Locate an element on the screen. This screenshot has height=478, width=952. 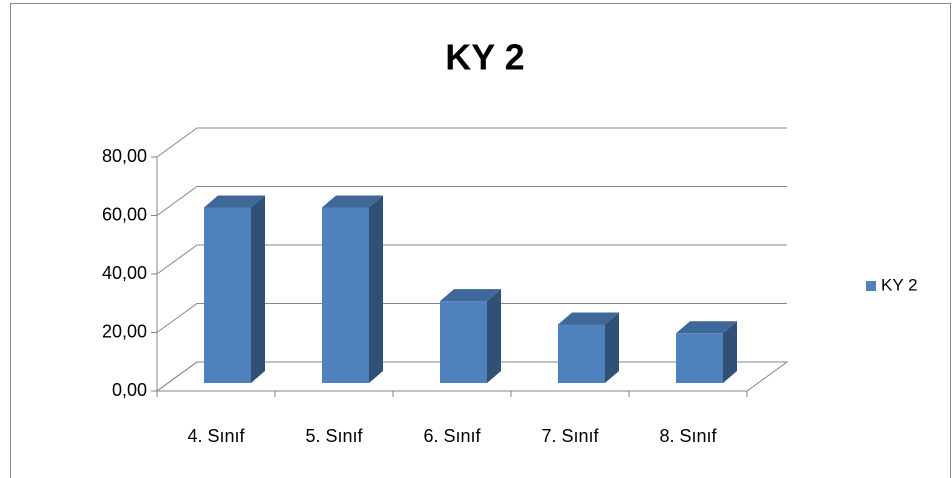
y-tick-label: 40,00 is located at coordinates (124, 273).